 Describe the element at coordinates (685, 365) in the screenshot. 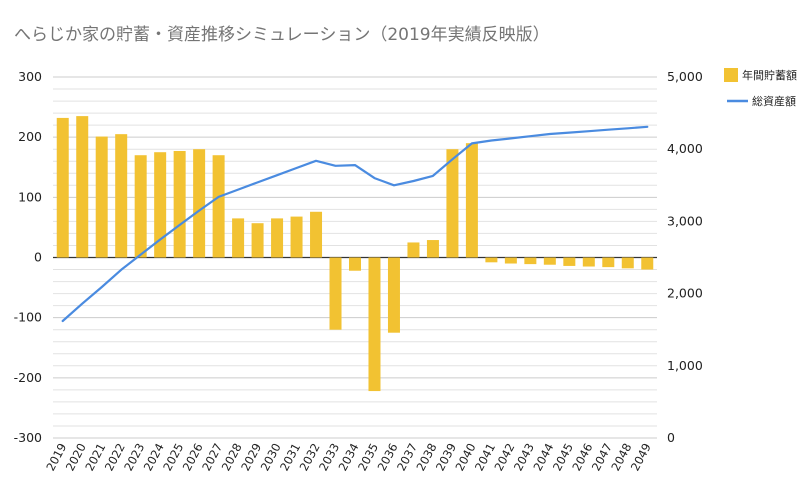

I see `right-axis-tick-label: 1,000` at that location.